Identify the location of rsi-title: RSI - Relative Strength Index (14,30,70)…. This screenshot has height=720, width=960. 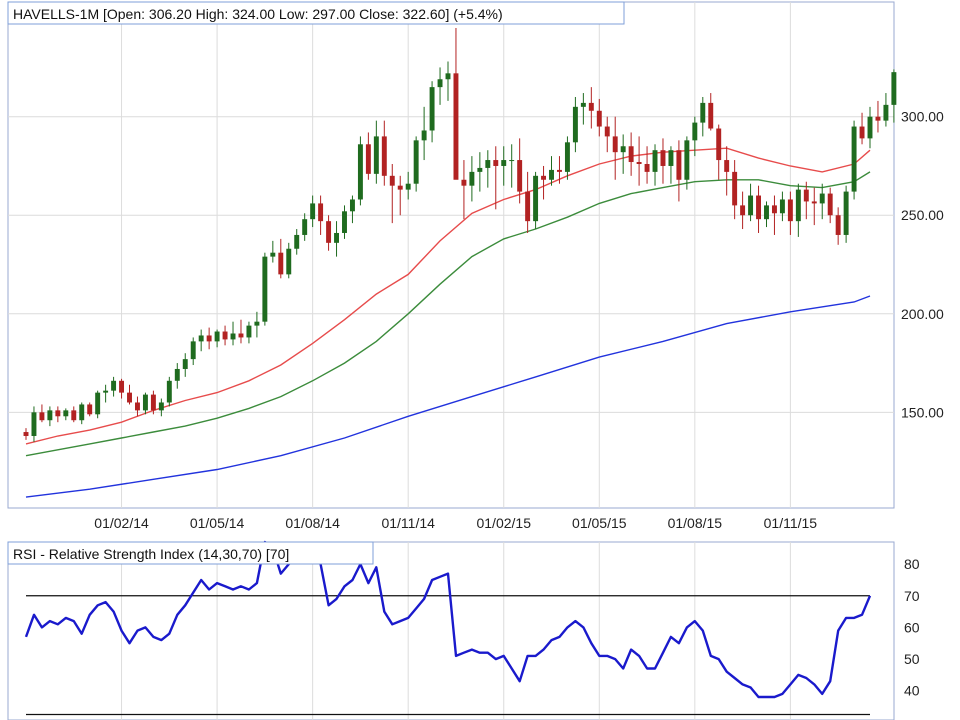
(151, 554).